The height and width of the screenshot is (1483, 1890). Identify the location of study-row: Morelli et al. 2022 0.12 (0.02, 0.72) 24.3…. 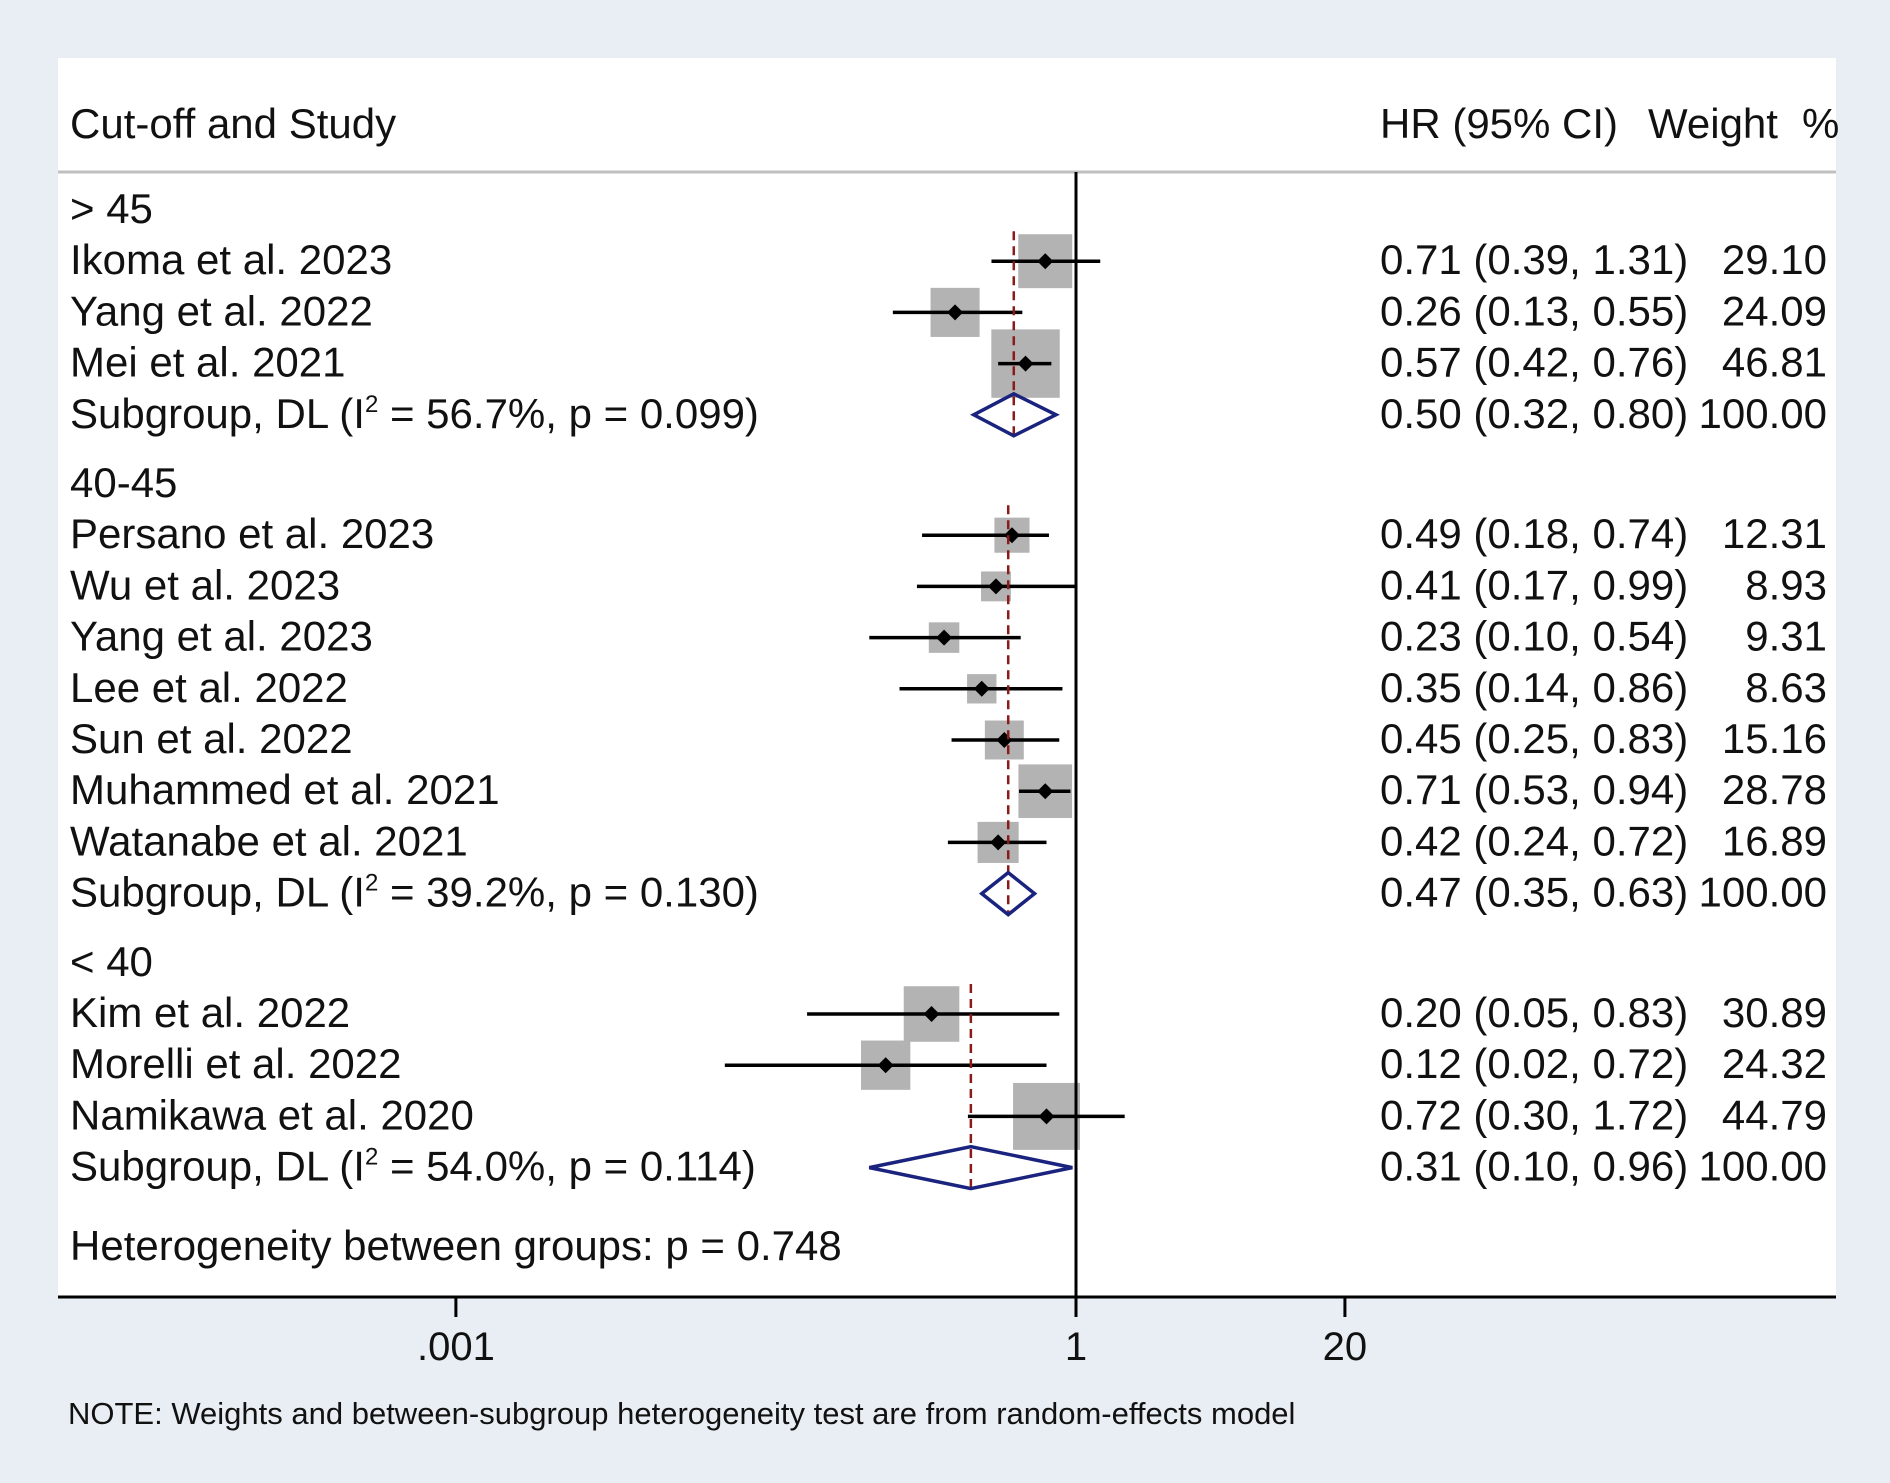
(948, 1065).